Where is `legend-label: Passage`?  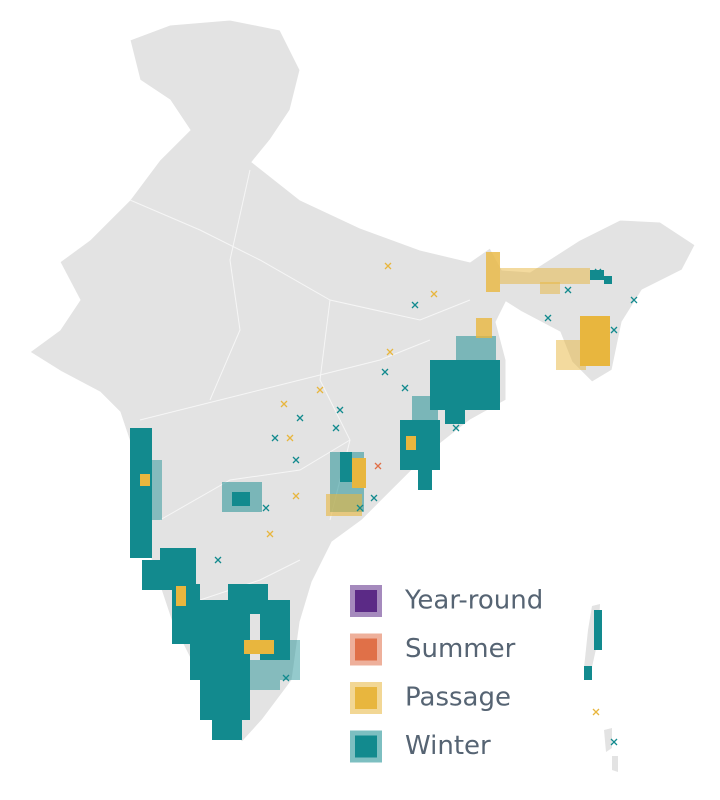
legend-label: Passage is located at coordinates (458, 698).